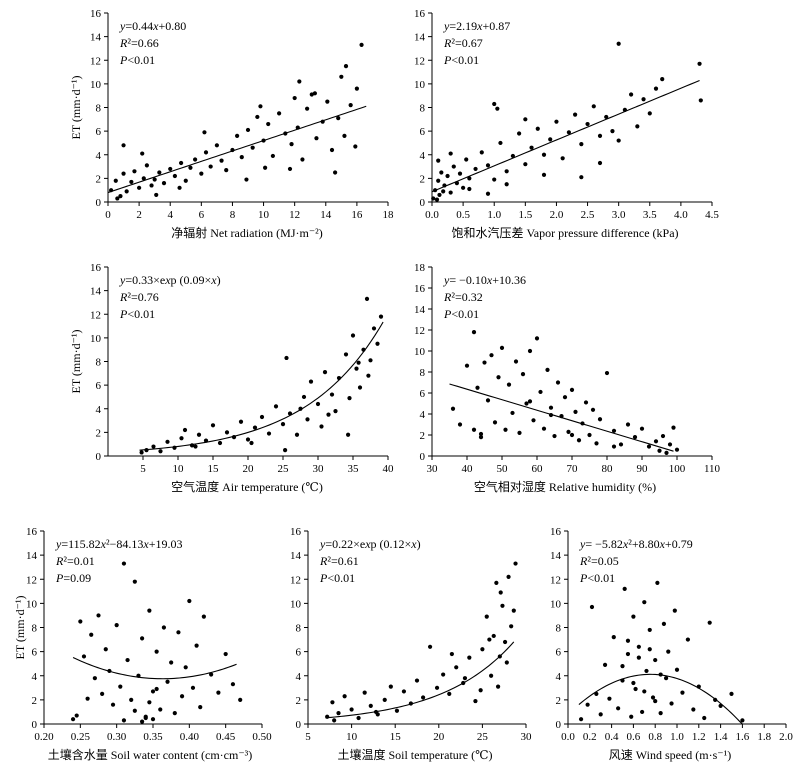  What do you see at coordinates (247, 486) in the screenshot?
I see `x-axis-label: 空气温度 Air temperature (℃)` at bounding box center [247, 486].